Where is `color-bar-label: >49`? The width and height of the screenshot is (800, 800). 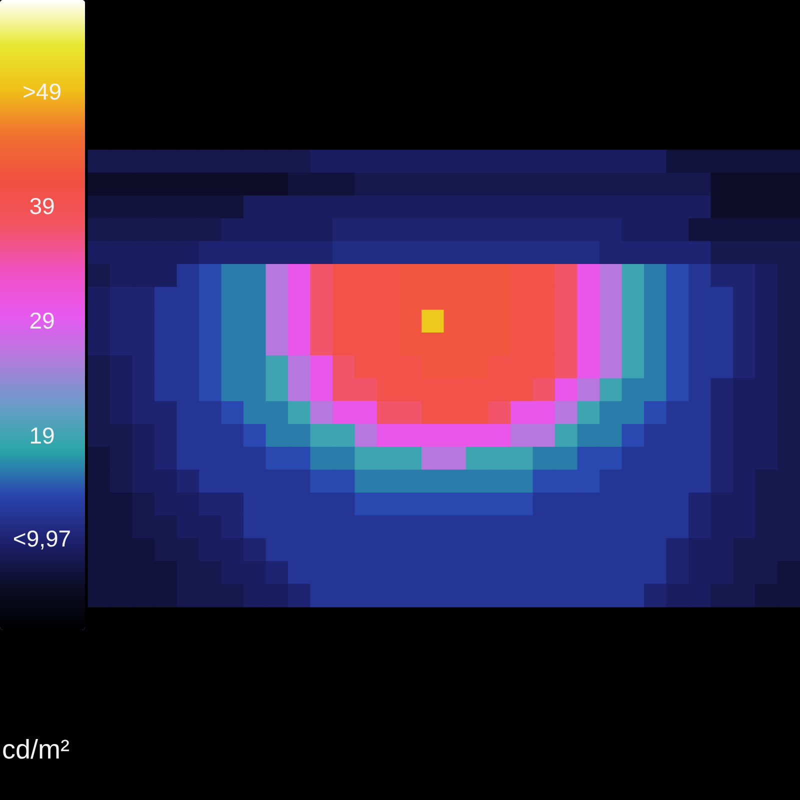
color-bar-label: >49 is located at coordinates (42, 91).